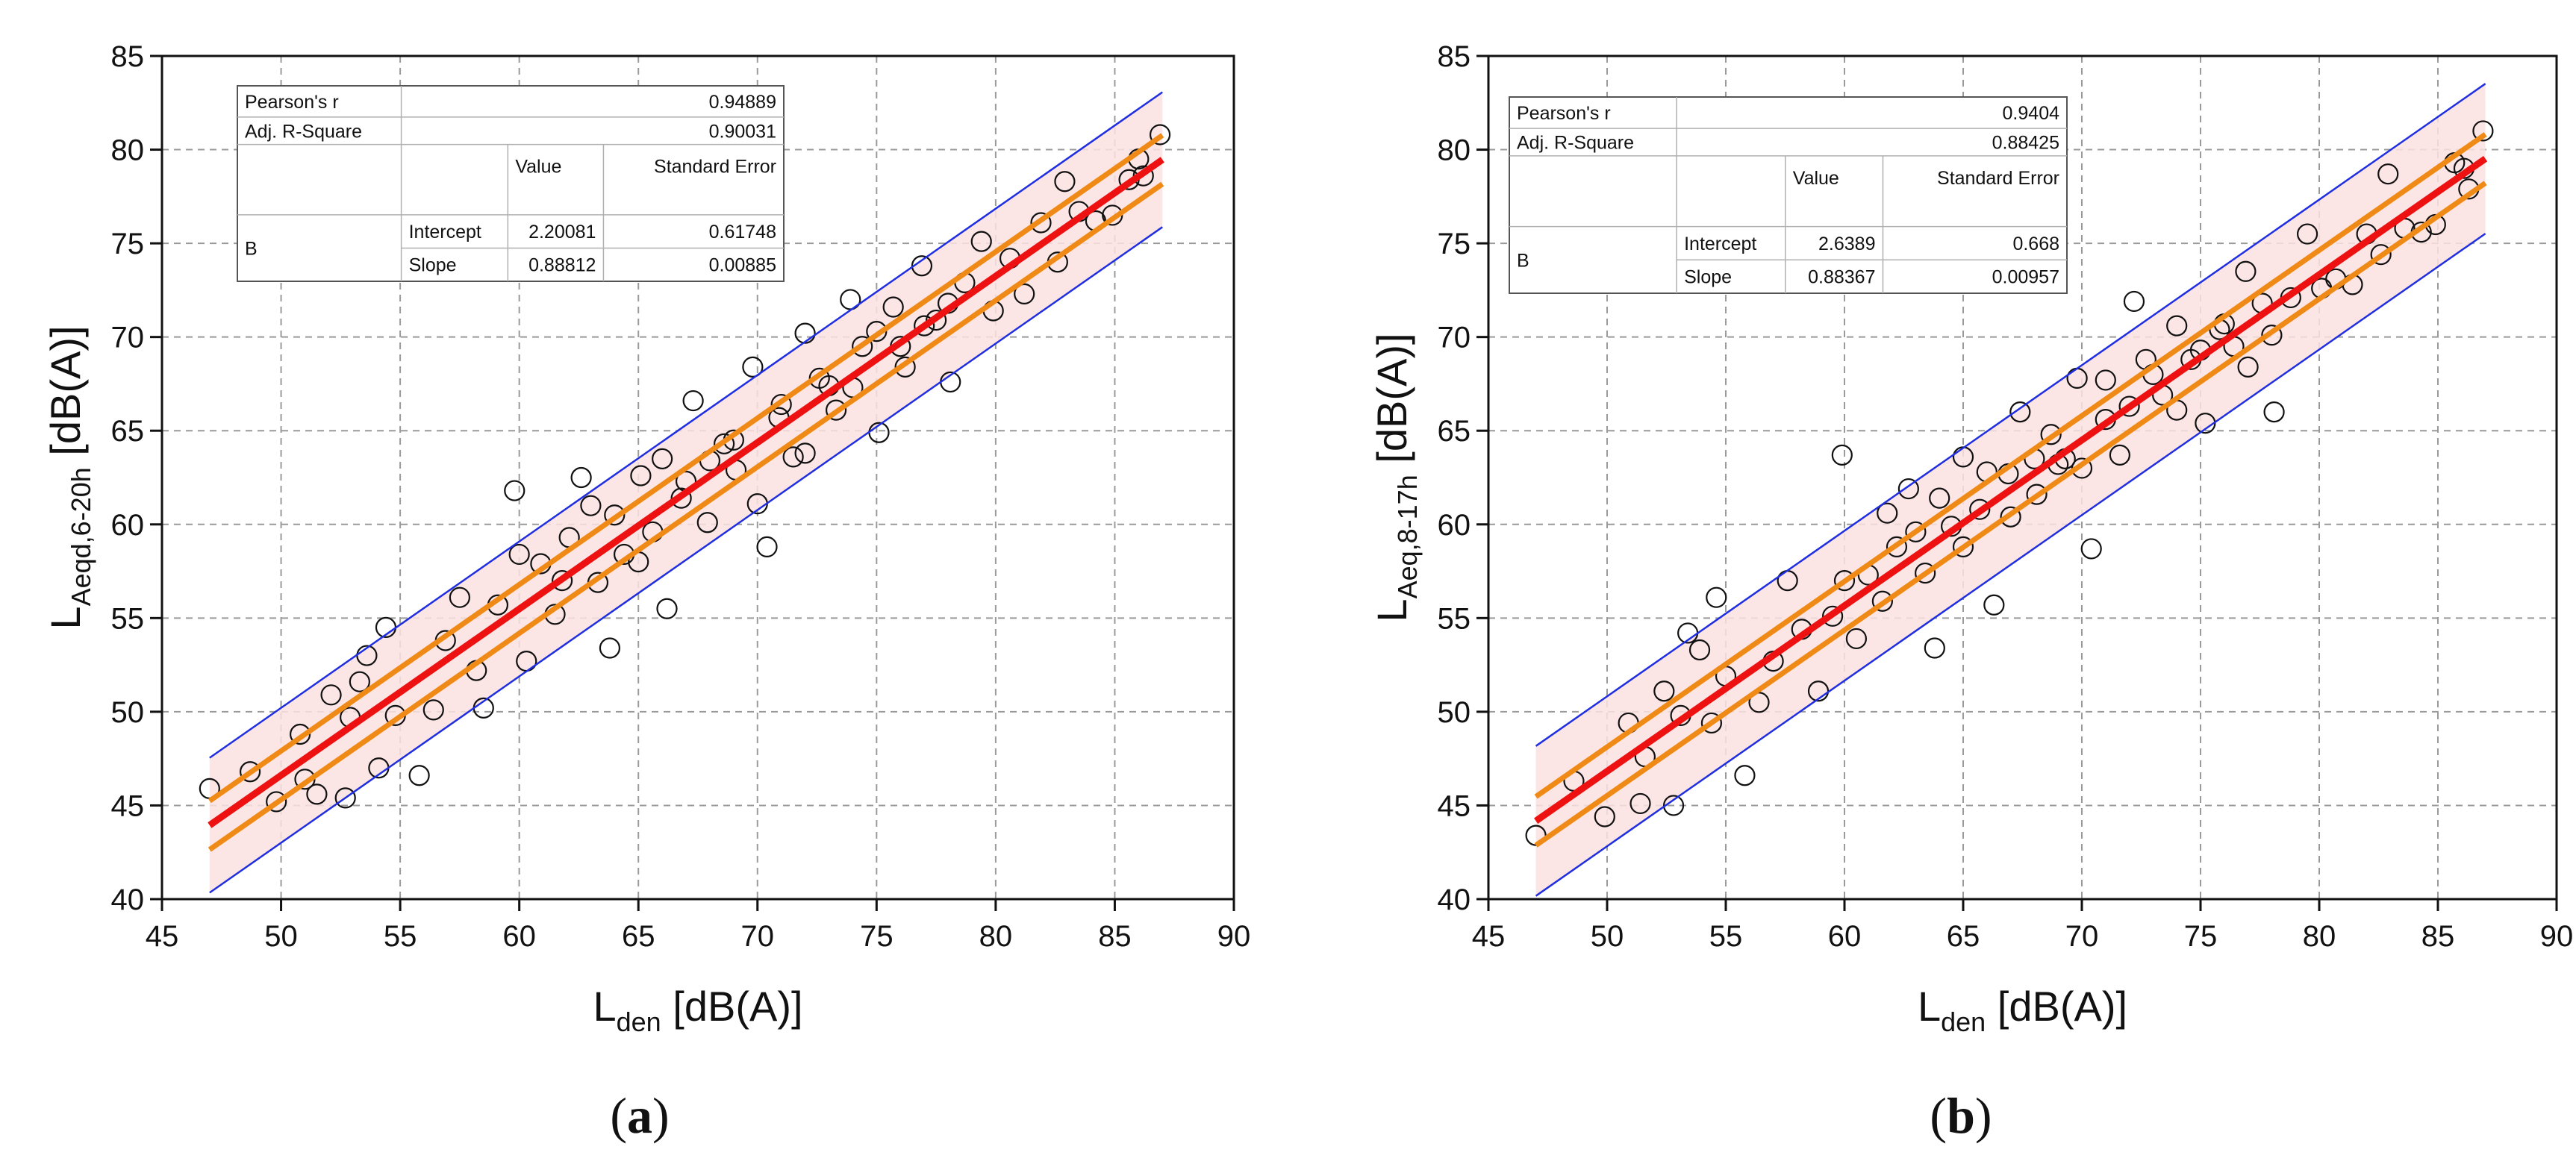 This screenshot has height=1167, width=2576. I want to click on intercept-value: 2.6389, so click(1846, 244).